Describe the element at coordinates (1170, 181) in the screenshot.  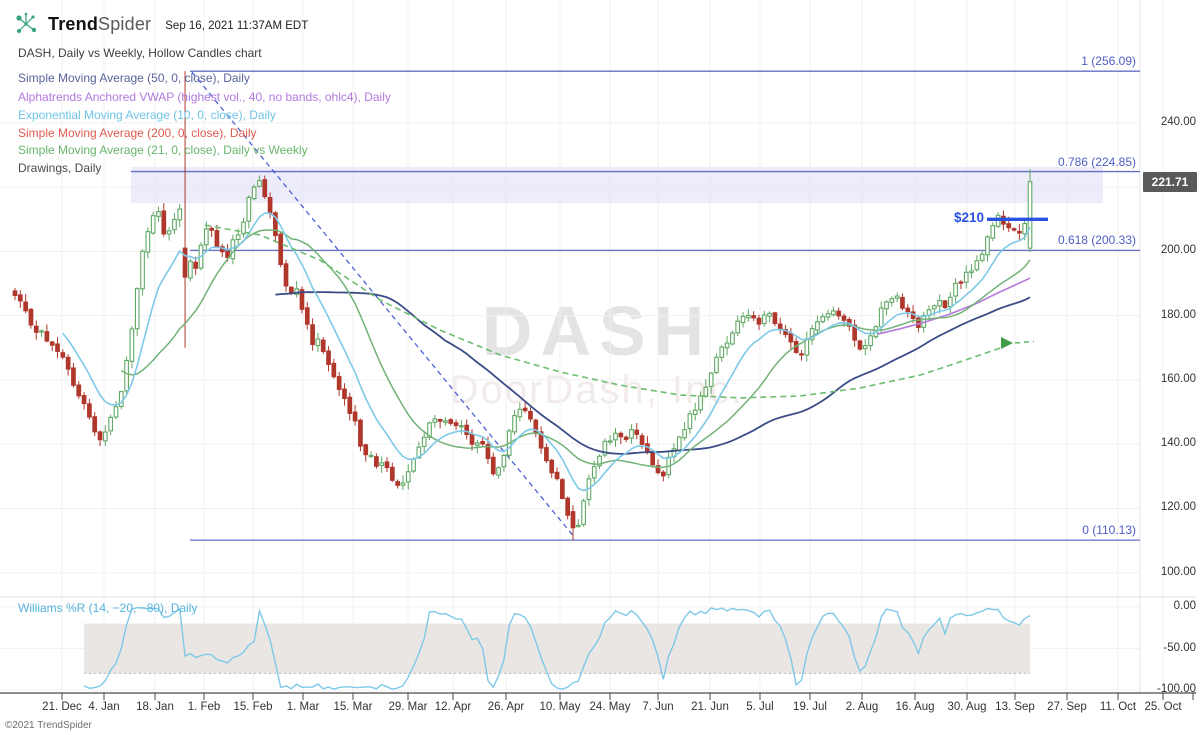
I see `last-price-badge: 221.71` at that location.